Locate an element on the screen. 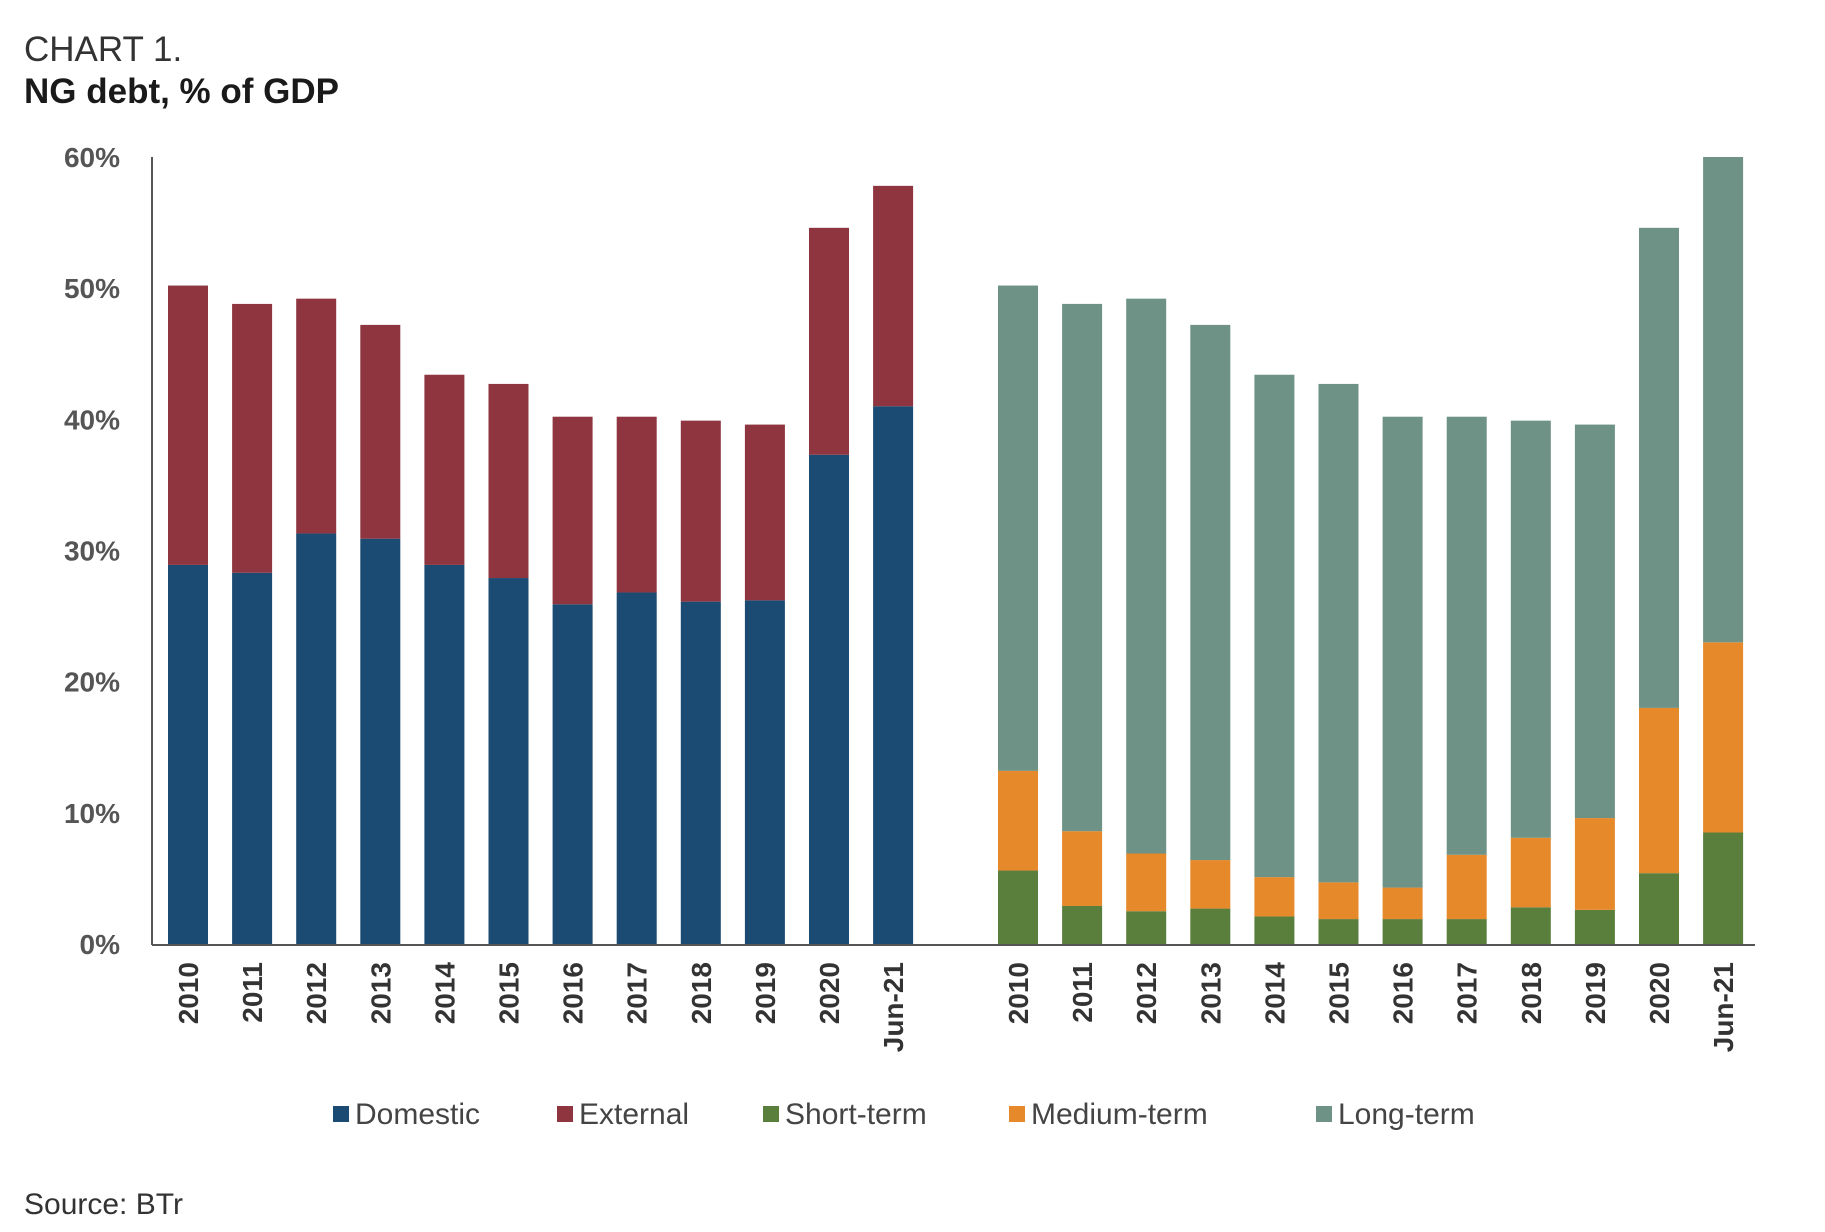 The height and width of the screenshot is (1232, 1825). y-tick-label: 0% is located at coordinates (100, 944).